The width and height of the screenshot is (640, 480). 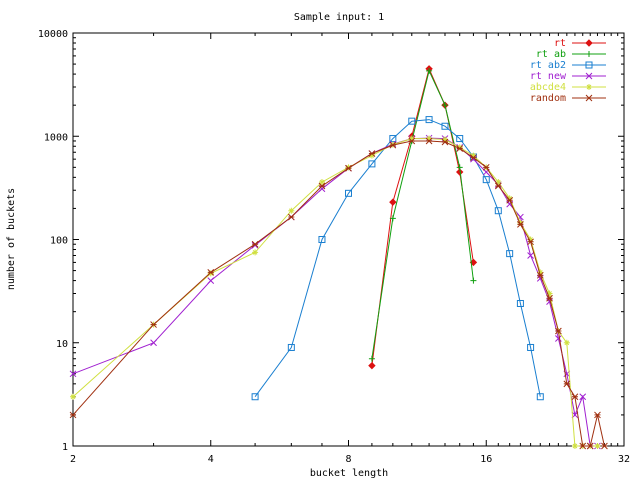 I want to click on y-tick-label: 10, so click(x=62, y=344).